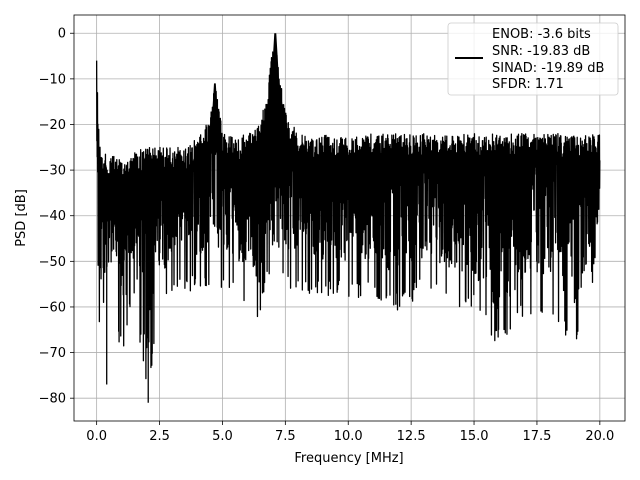 The image size is (640, 480). What do you see at coordinates (159, 436) in the screenshot?
I see `x-tick-label: 2.5` at bounding box center [159, 436].